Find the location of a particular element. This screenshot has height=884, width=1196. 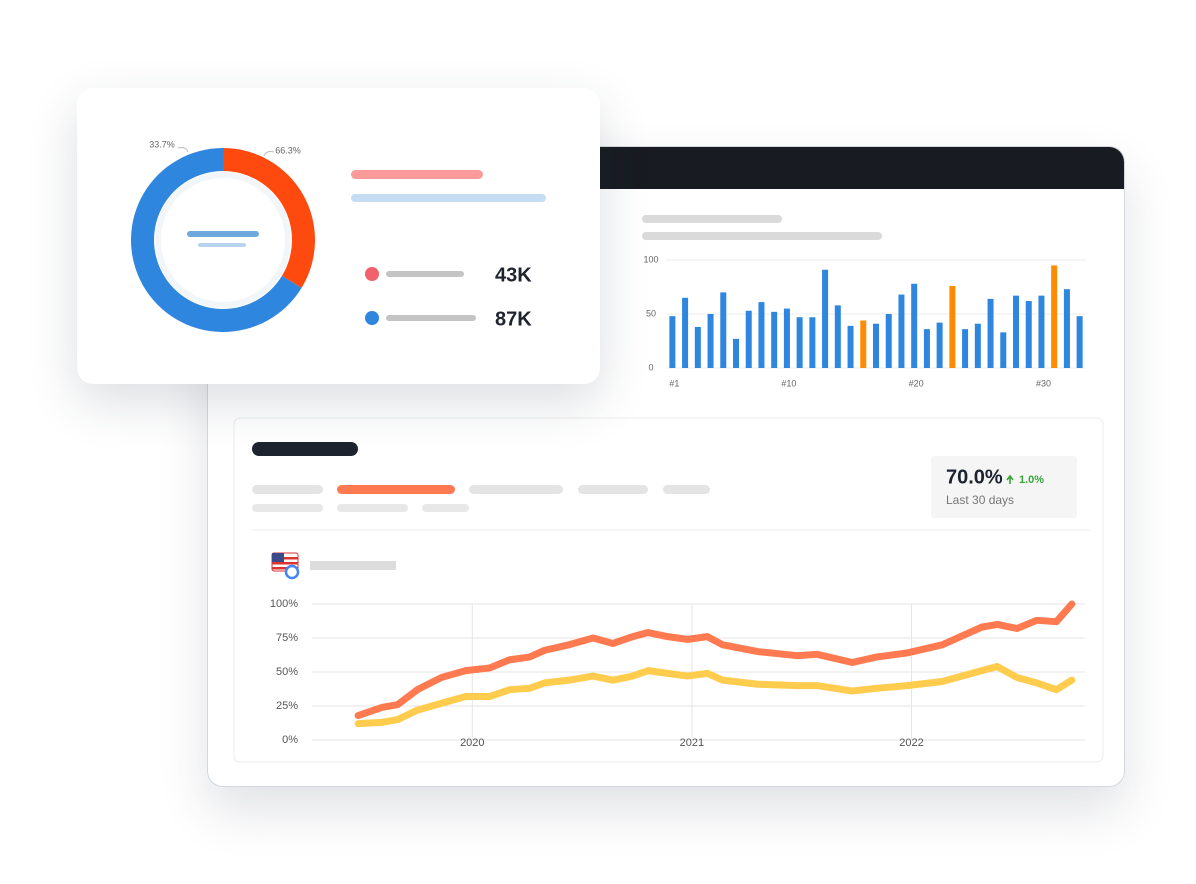

y-tick-label: 50% is located at coordinates (287, 672).